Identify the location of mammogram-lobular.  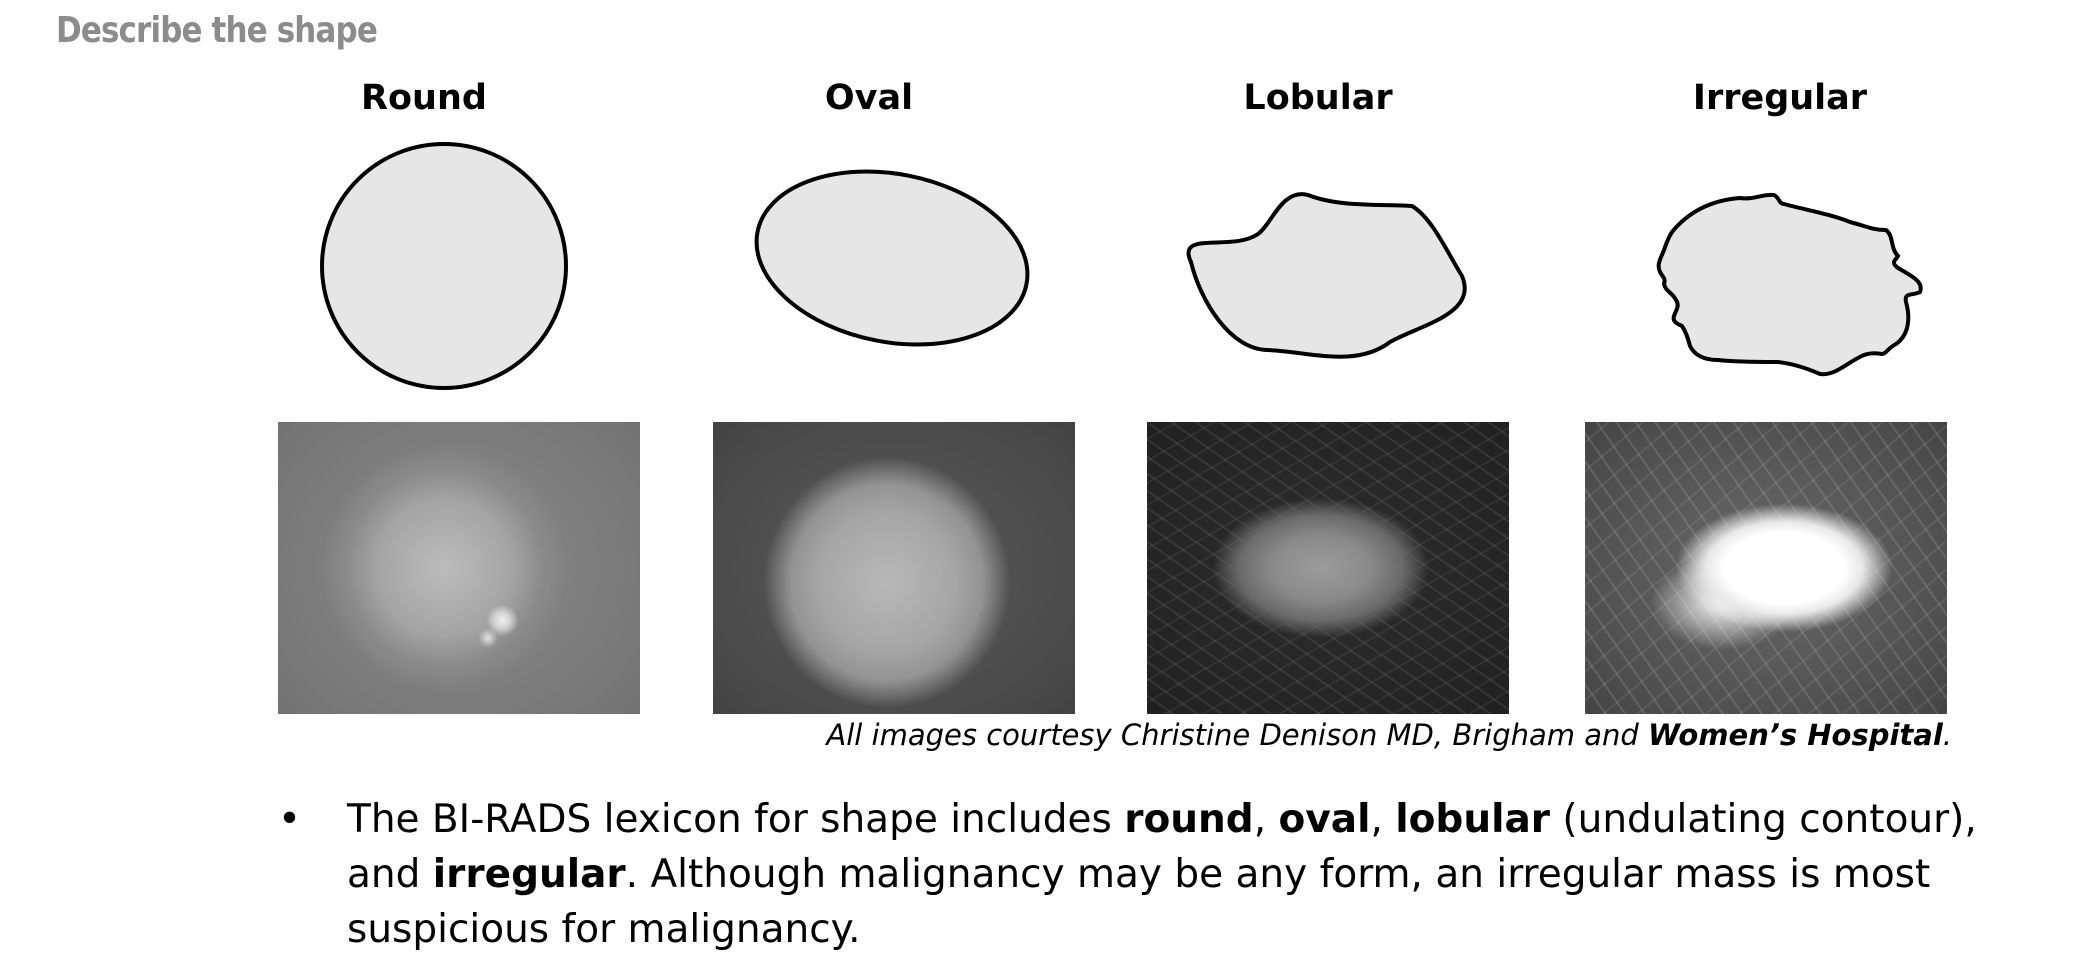
(1328, 568).